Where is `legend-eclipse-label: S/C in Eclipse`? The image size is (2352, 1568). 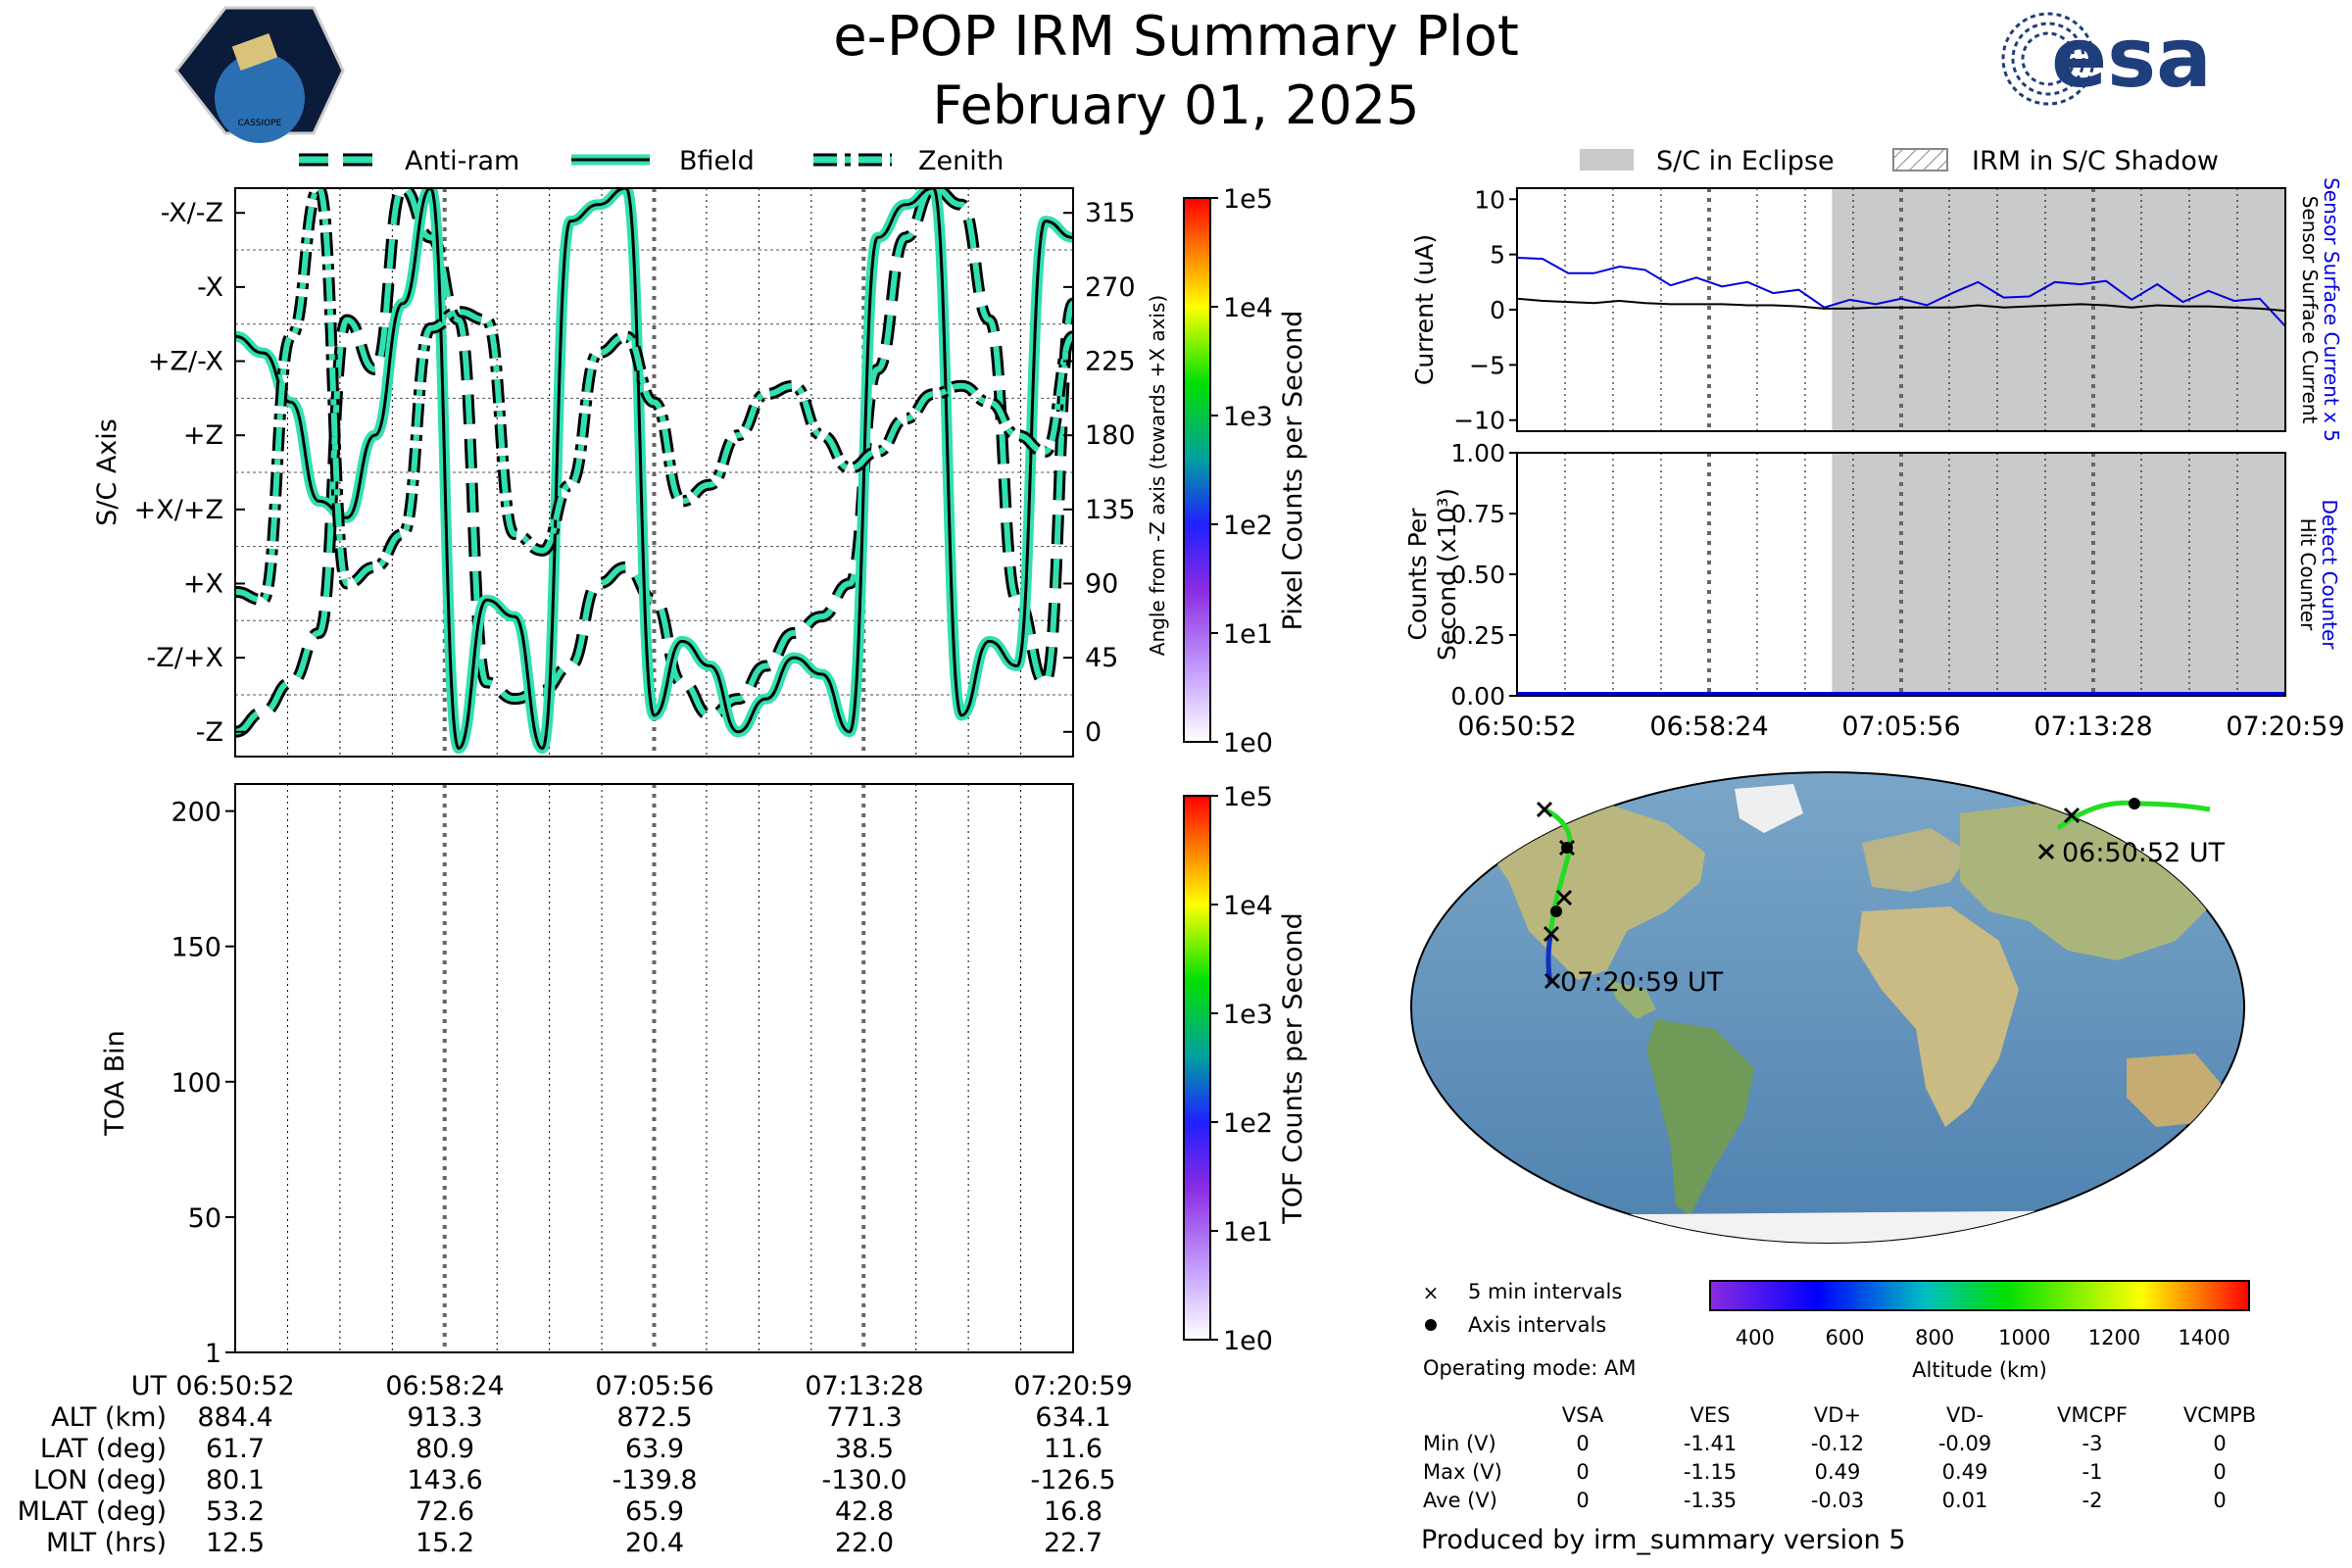 legend-eclipse-label: S/C in Eclipse is located at coordinates (1745, 161).